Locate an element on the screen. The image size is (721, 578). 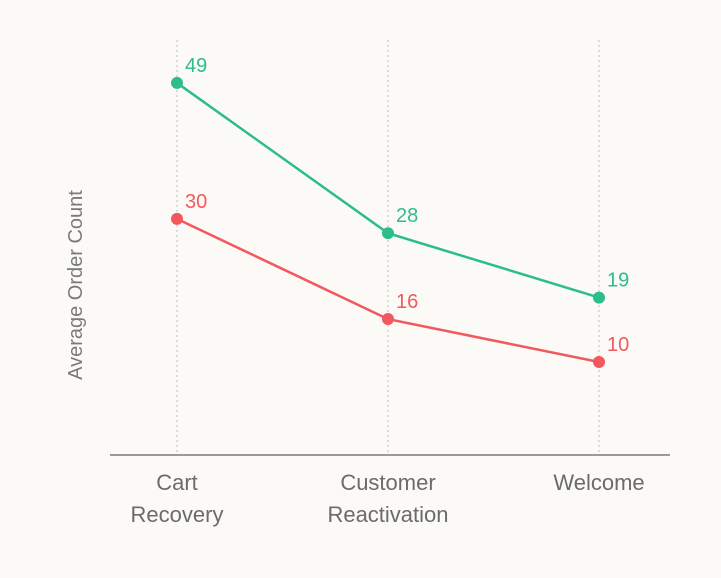
y-axis-label: Average Order Count is located at coordinates (76, 285).